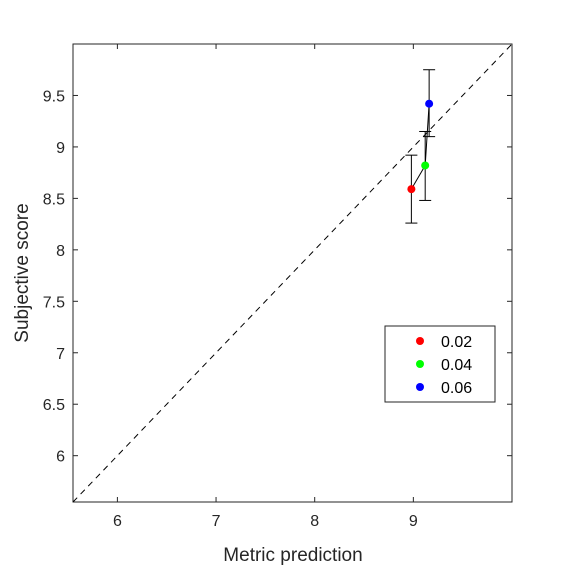  What do you see at coordinates (420, 341) in the screenshot?
I see `legend-marker-0.02` at bounding box center [420, 341].